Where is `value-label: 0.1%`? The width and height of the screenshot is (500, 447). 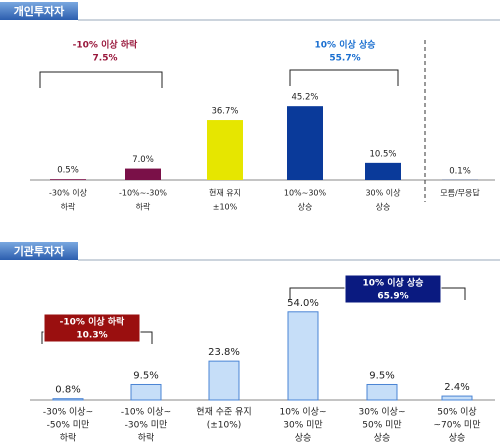
value-label: 0.1% is located at coordinates (460, 171).